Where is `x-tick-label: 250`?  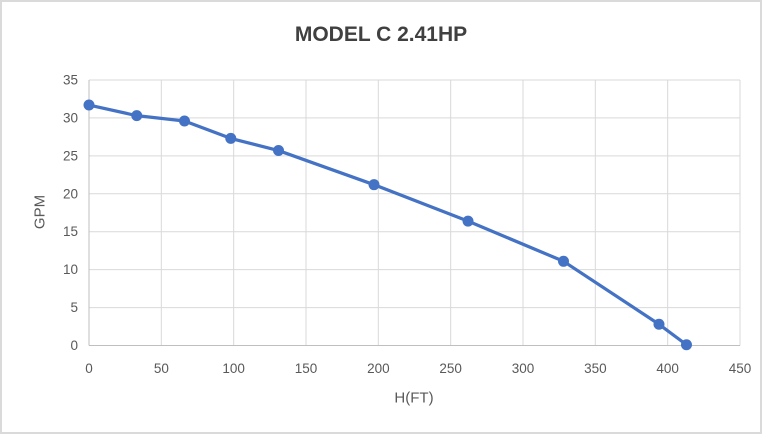 x-tick-label: 250 is located at coordinates (450, 368).